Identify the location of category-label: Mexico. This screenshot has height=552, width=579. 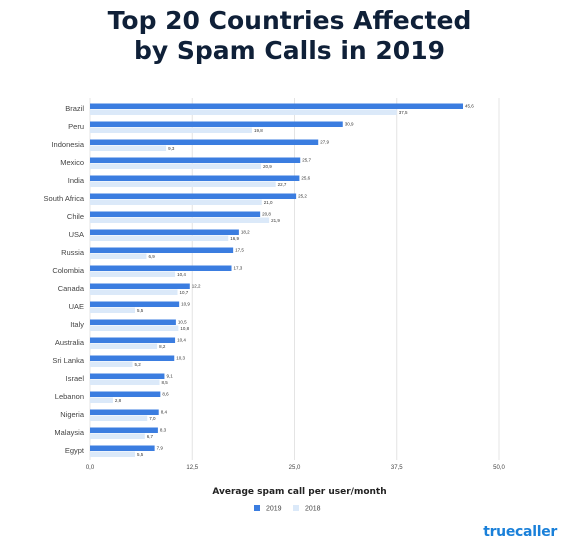
(72, 162).